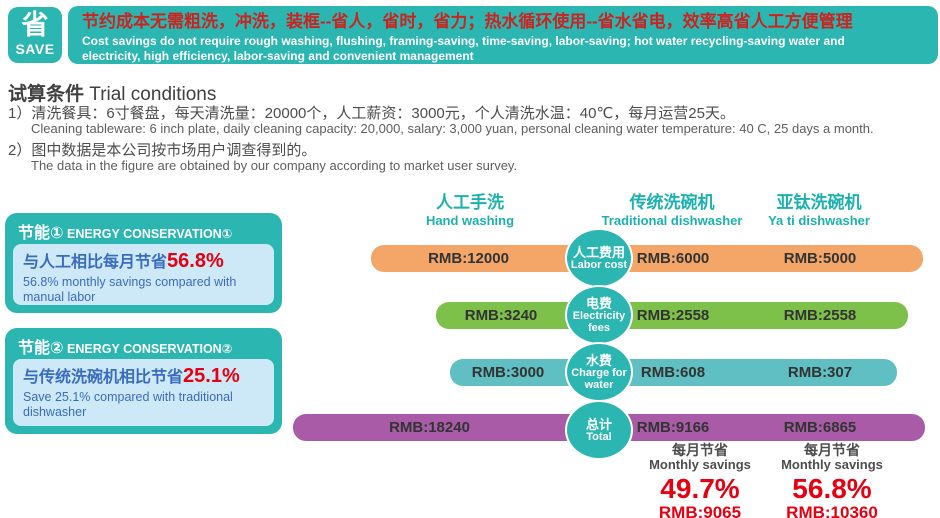 Image resolution: width=940 pixels, height=518 pixels. I want to click on category-circle-water-charge: 水费 Charge for water, so click(599, 372).